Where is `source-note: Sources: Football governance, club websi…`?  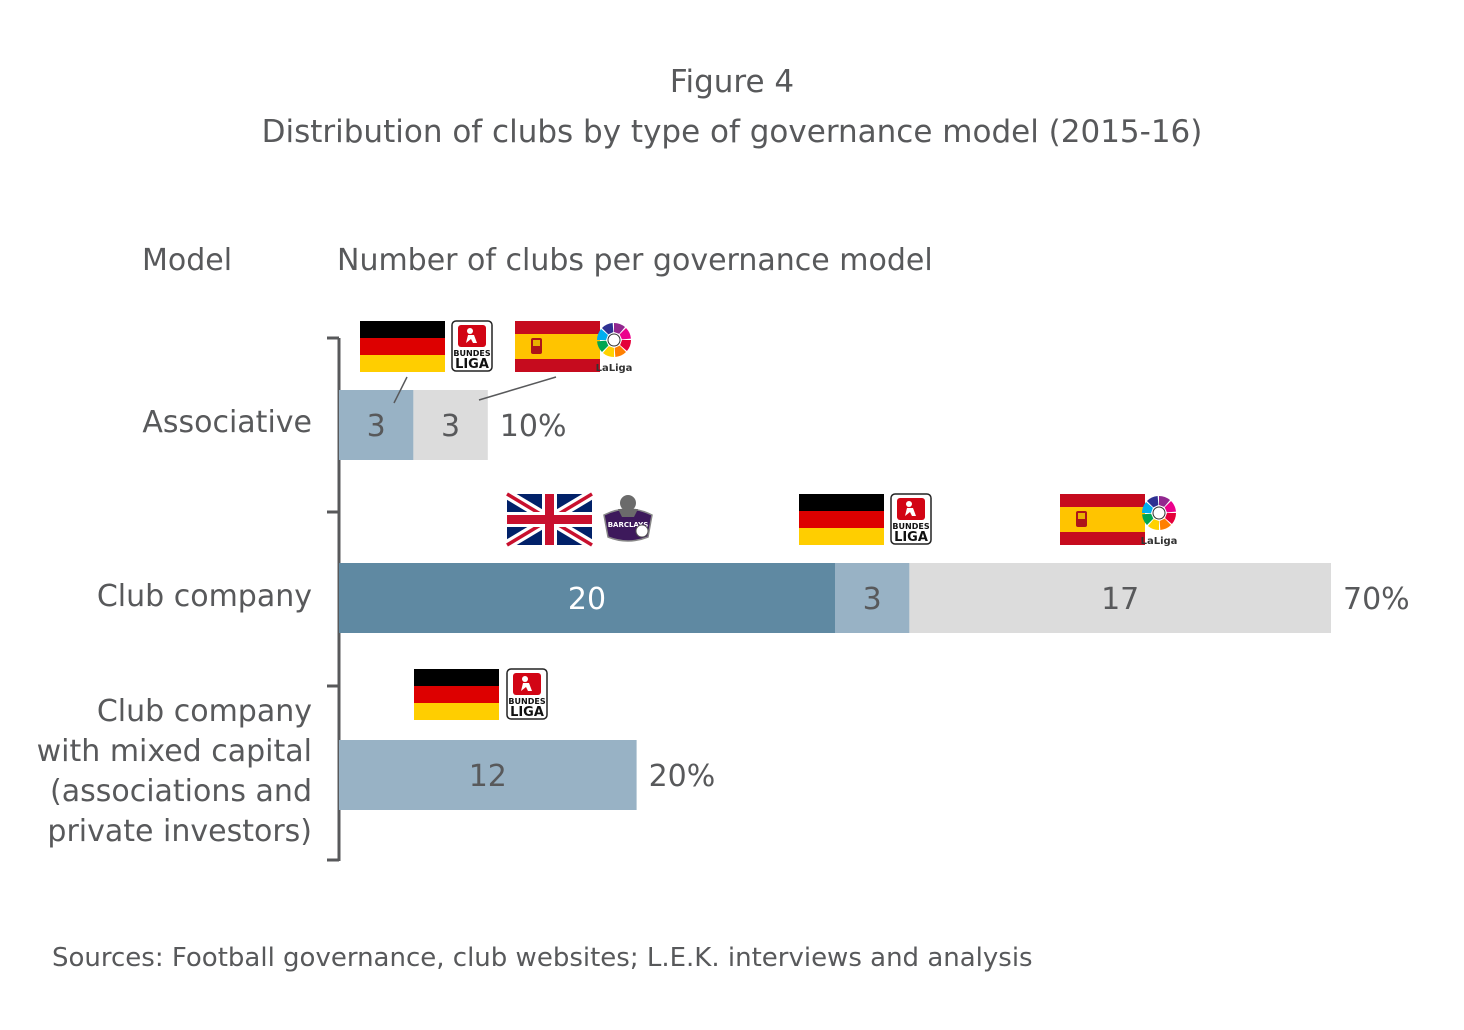 source-note: Sources: Football governance, club websi… is located at coordinates (542, 958).